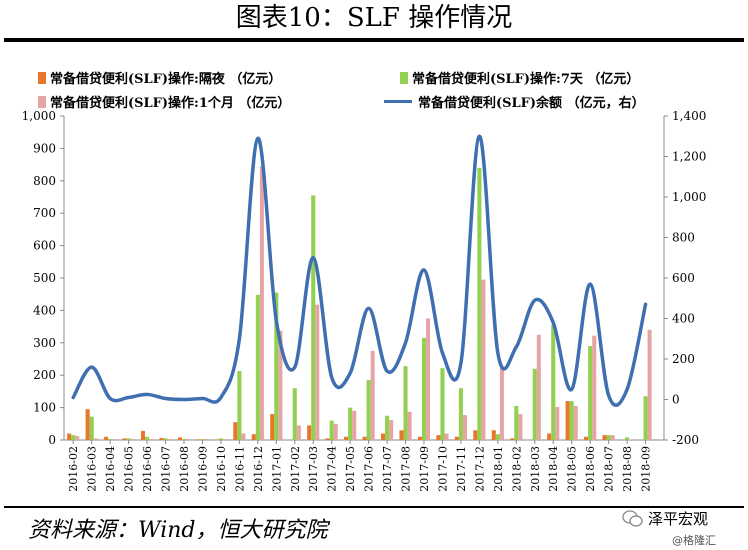  I want to click on x-tick-label: 2017-07, so click(387, 469).